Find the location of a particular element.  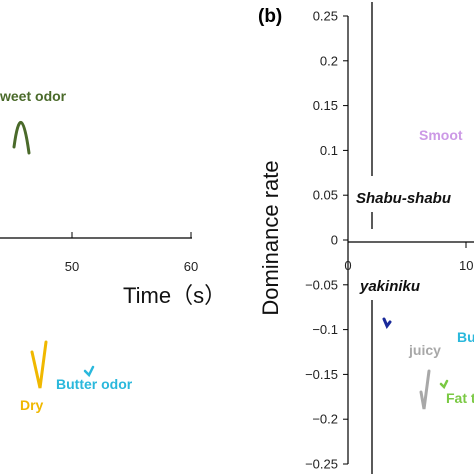

panel-b-tag: (b) is located at coordinates (270, 16).